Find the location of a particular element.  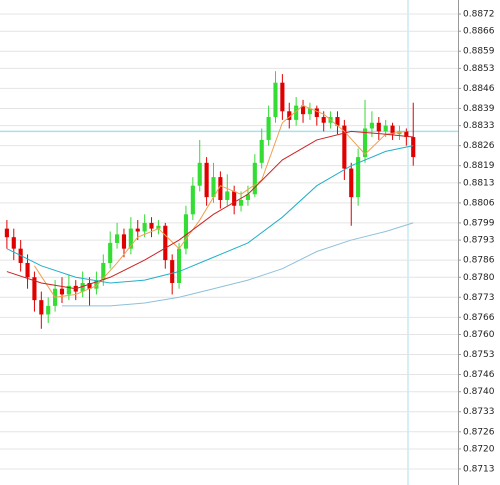

y-tick-label: 0.8746 is located at coordinates (479, 375).